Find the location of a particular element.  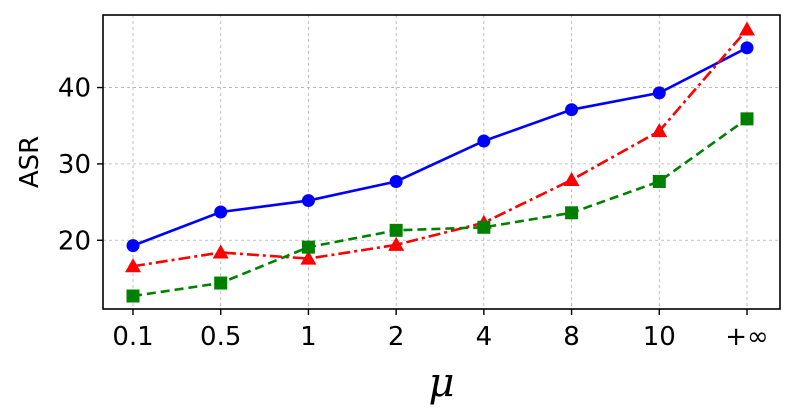

y-tick-label: 20 is located at coordinates (74, 241).